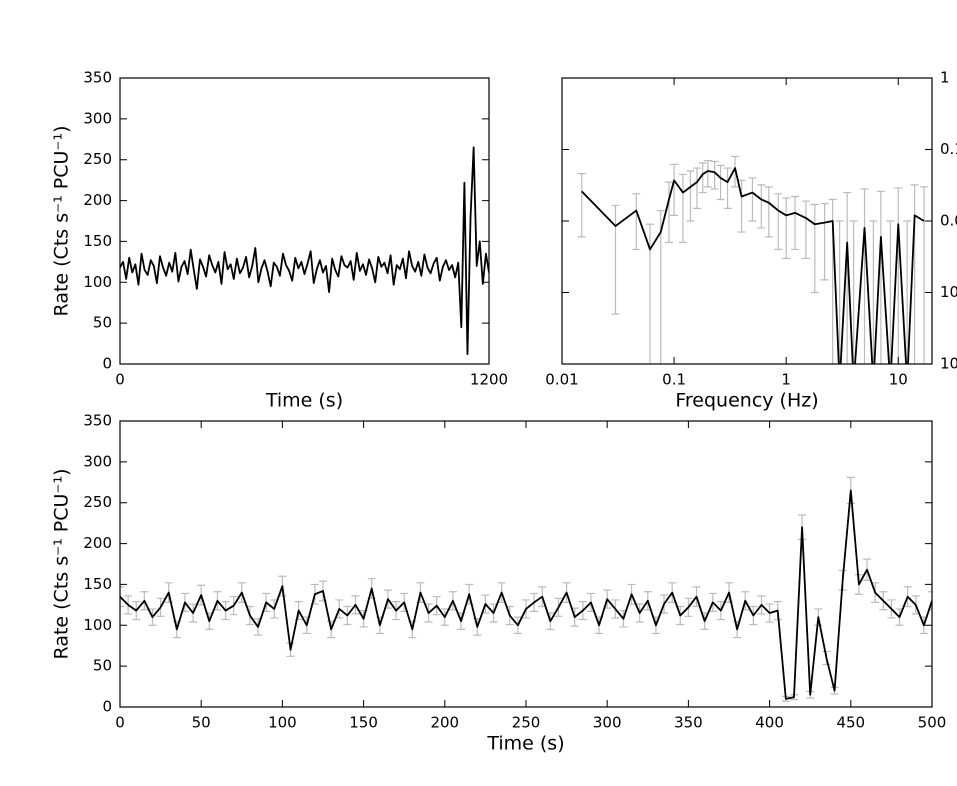 The height and width of the screenshot is (786, 957). Describe the element at coordinates (444, 723) in the screenshot. I see `x-tick-label: 200` at that location.